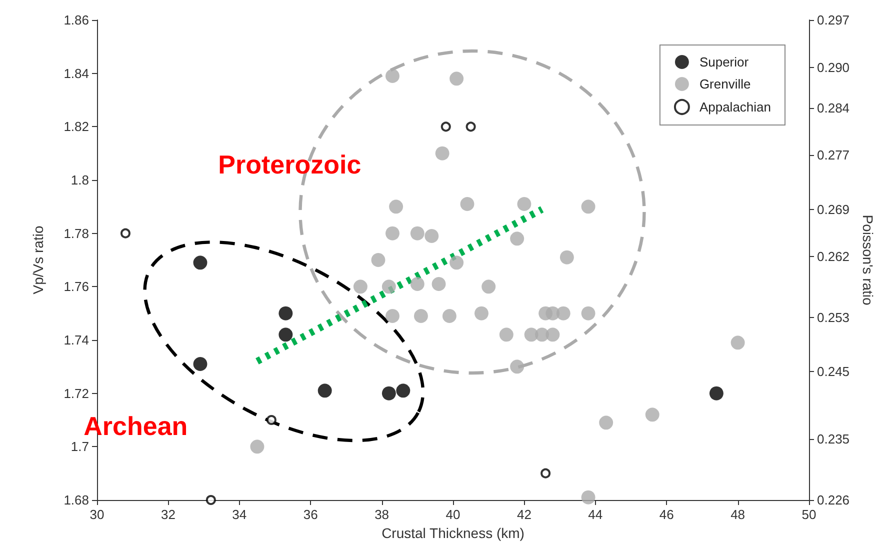  I want to click on legend-label: Appalachian, so click(735, 107).